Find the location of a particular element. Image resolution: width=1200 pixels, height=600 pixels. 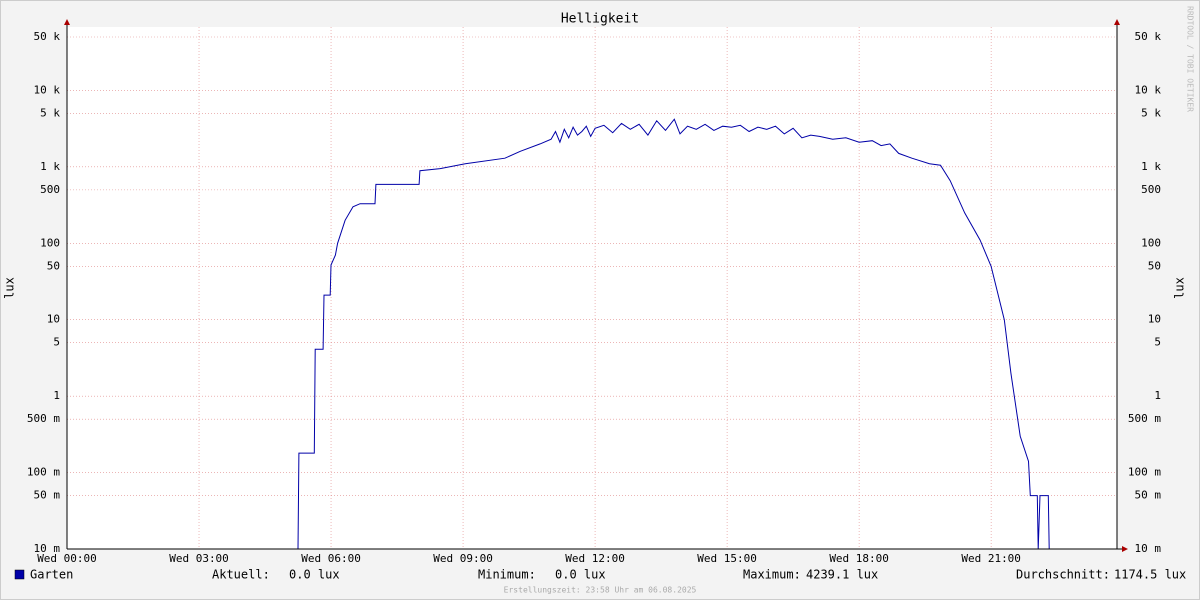

stat-label: Maximum: is located at coordinates (772, 575).